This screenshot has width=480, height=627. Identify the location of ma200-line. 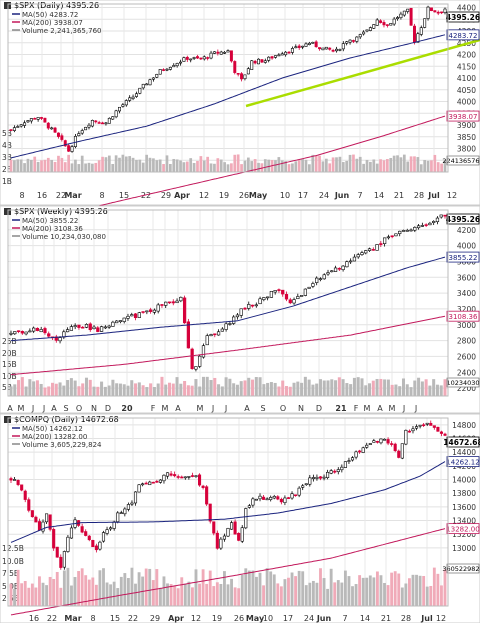
(228, 345).